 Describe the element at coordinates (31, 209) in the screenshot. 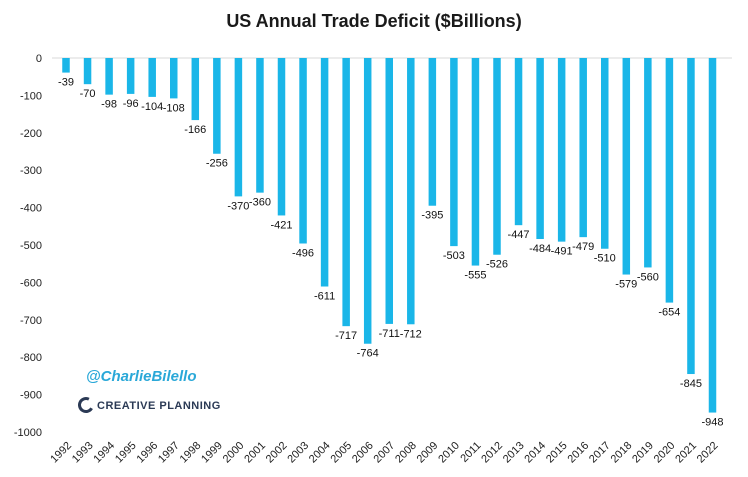

I see `y-tick-label: -400` at that location.